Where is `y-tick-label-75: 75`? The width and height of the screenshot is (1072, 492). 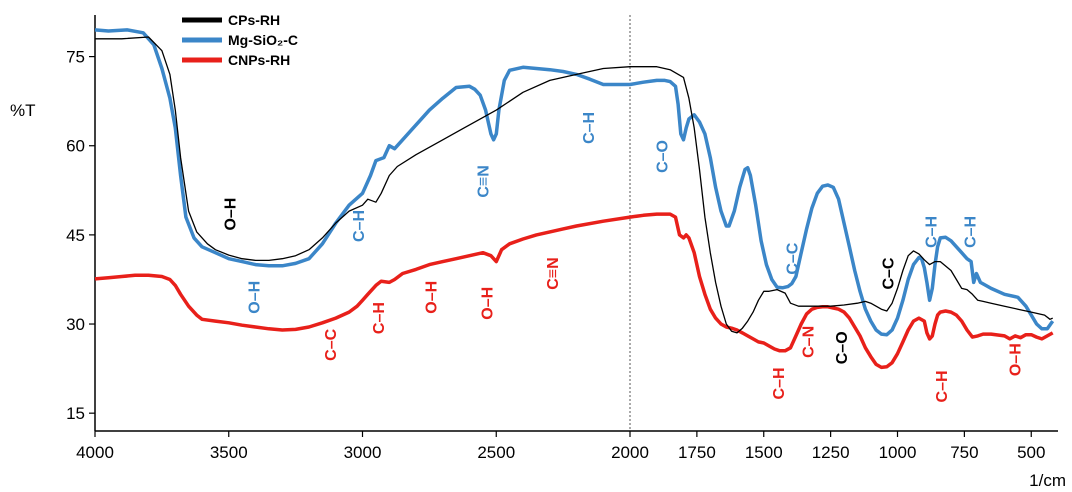 y-tick-label-75: 75 is located at coordinates (75, 57).